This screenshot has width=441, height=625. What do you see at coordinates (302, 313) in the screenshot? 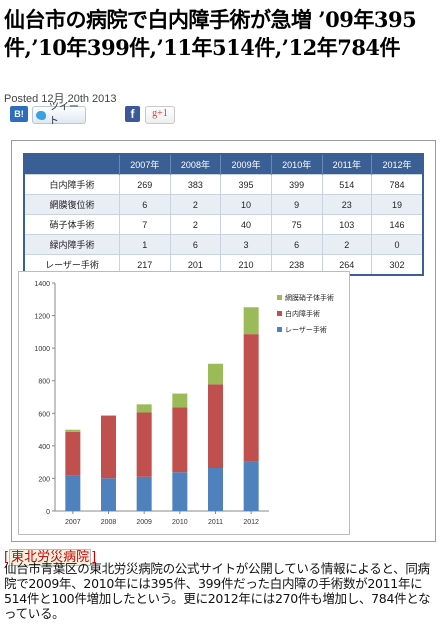
I see `legend-label: 白内障手術` at bounding box center [302, 313].